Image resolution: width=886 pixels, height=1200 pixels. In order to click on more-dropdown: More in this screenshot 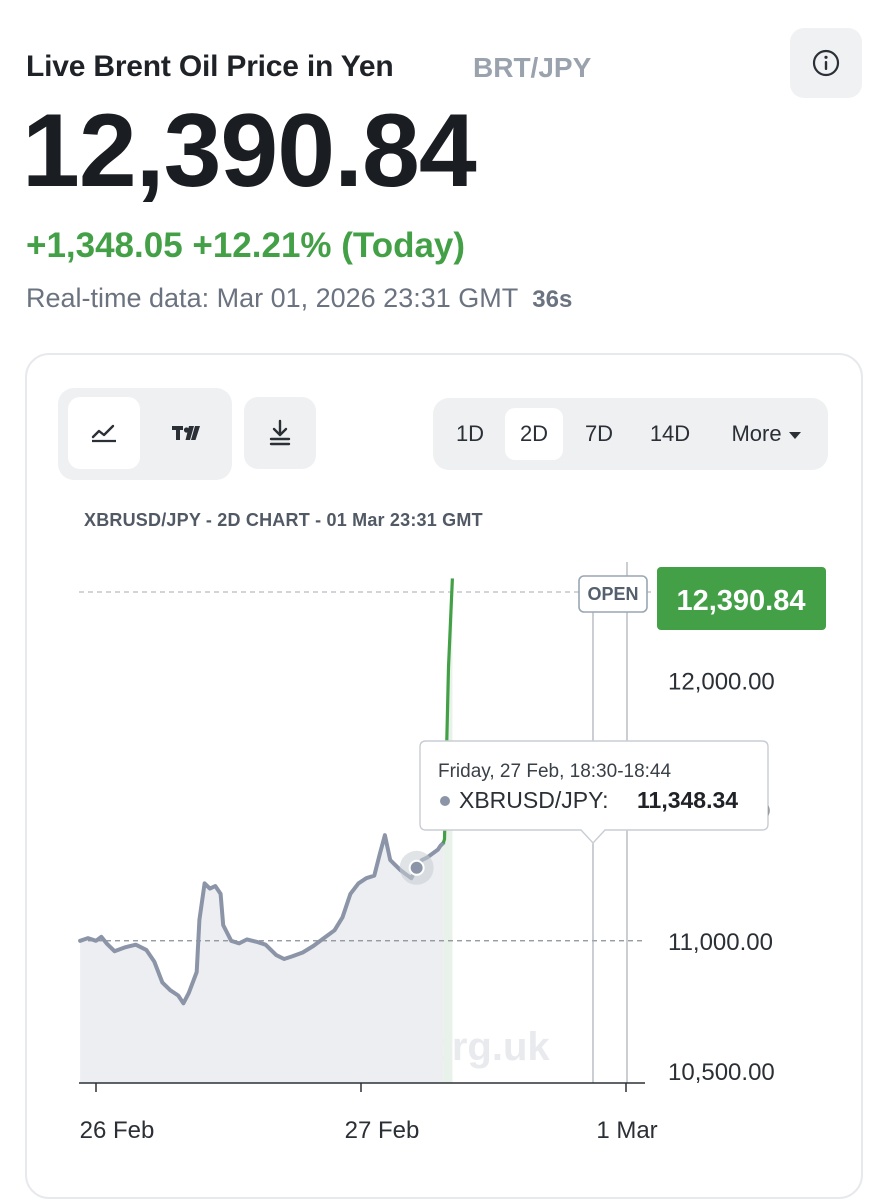, I will do `click(766, 434)`.